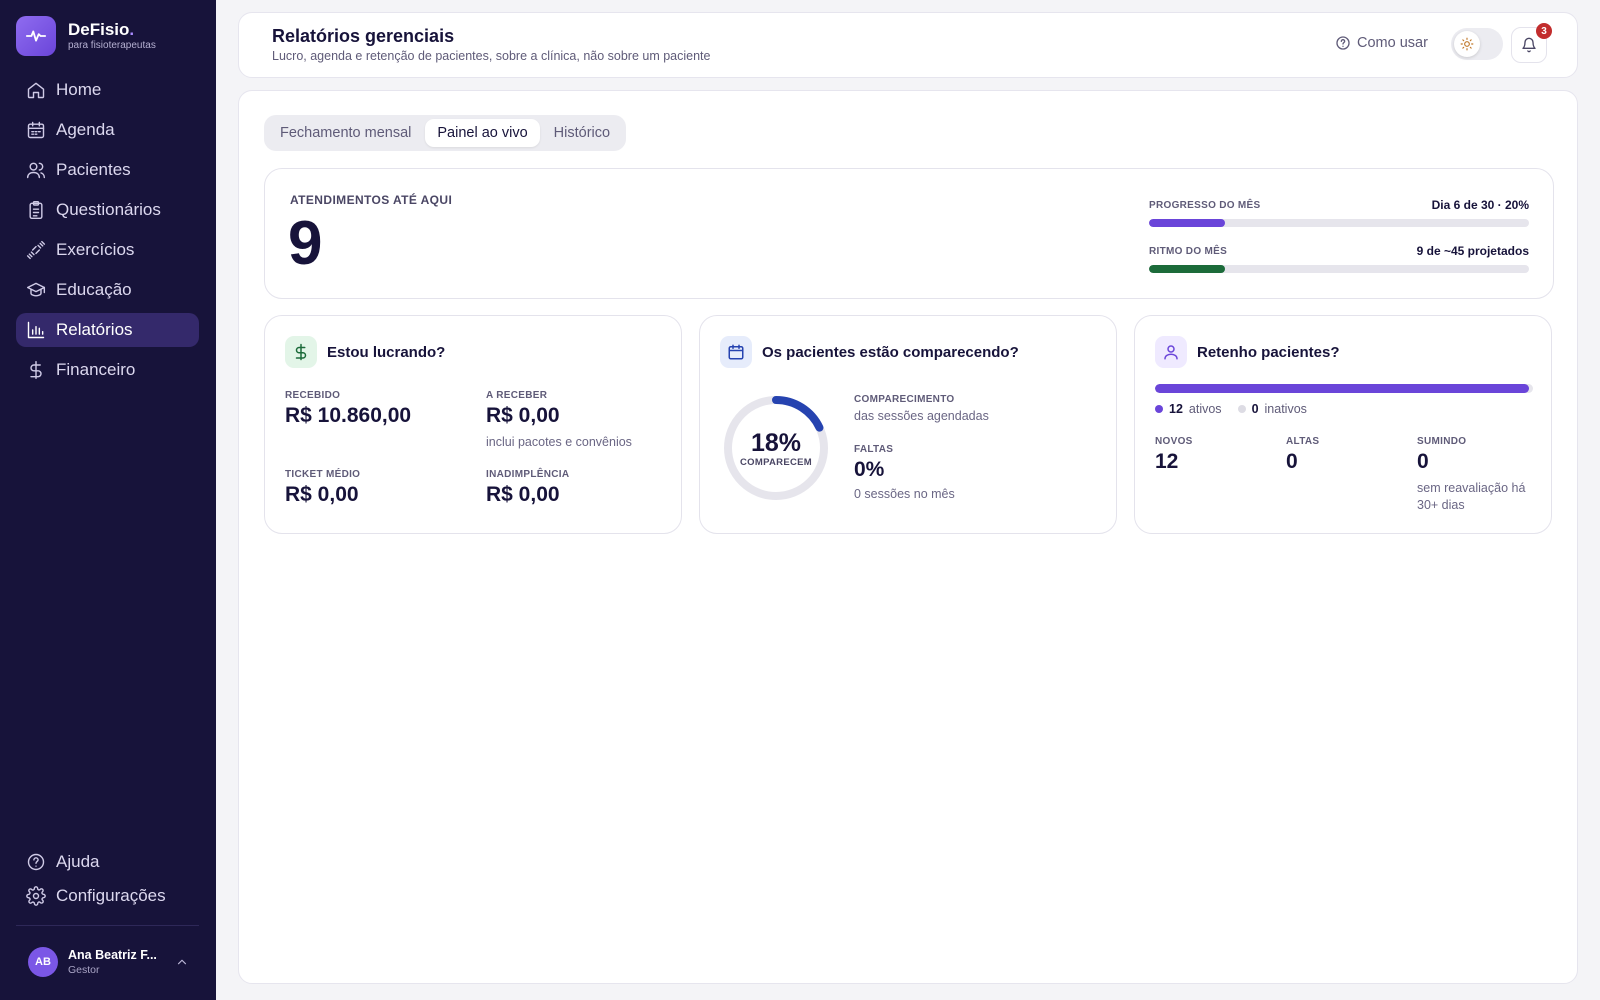 Image resolution: width=1600 pixels, height=1000 pixels. What do you see at coordinates (582, 133) in the screenshot?
I see `tab-historico: Histórico` at bounding box center [582, 133].